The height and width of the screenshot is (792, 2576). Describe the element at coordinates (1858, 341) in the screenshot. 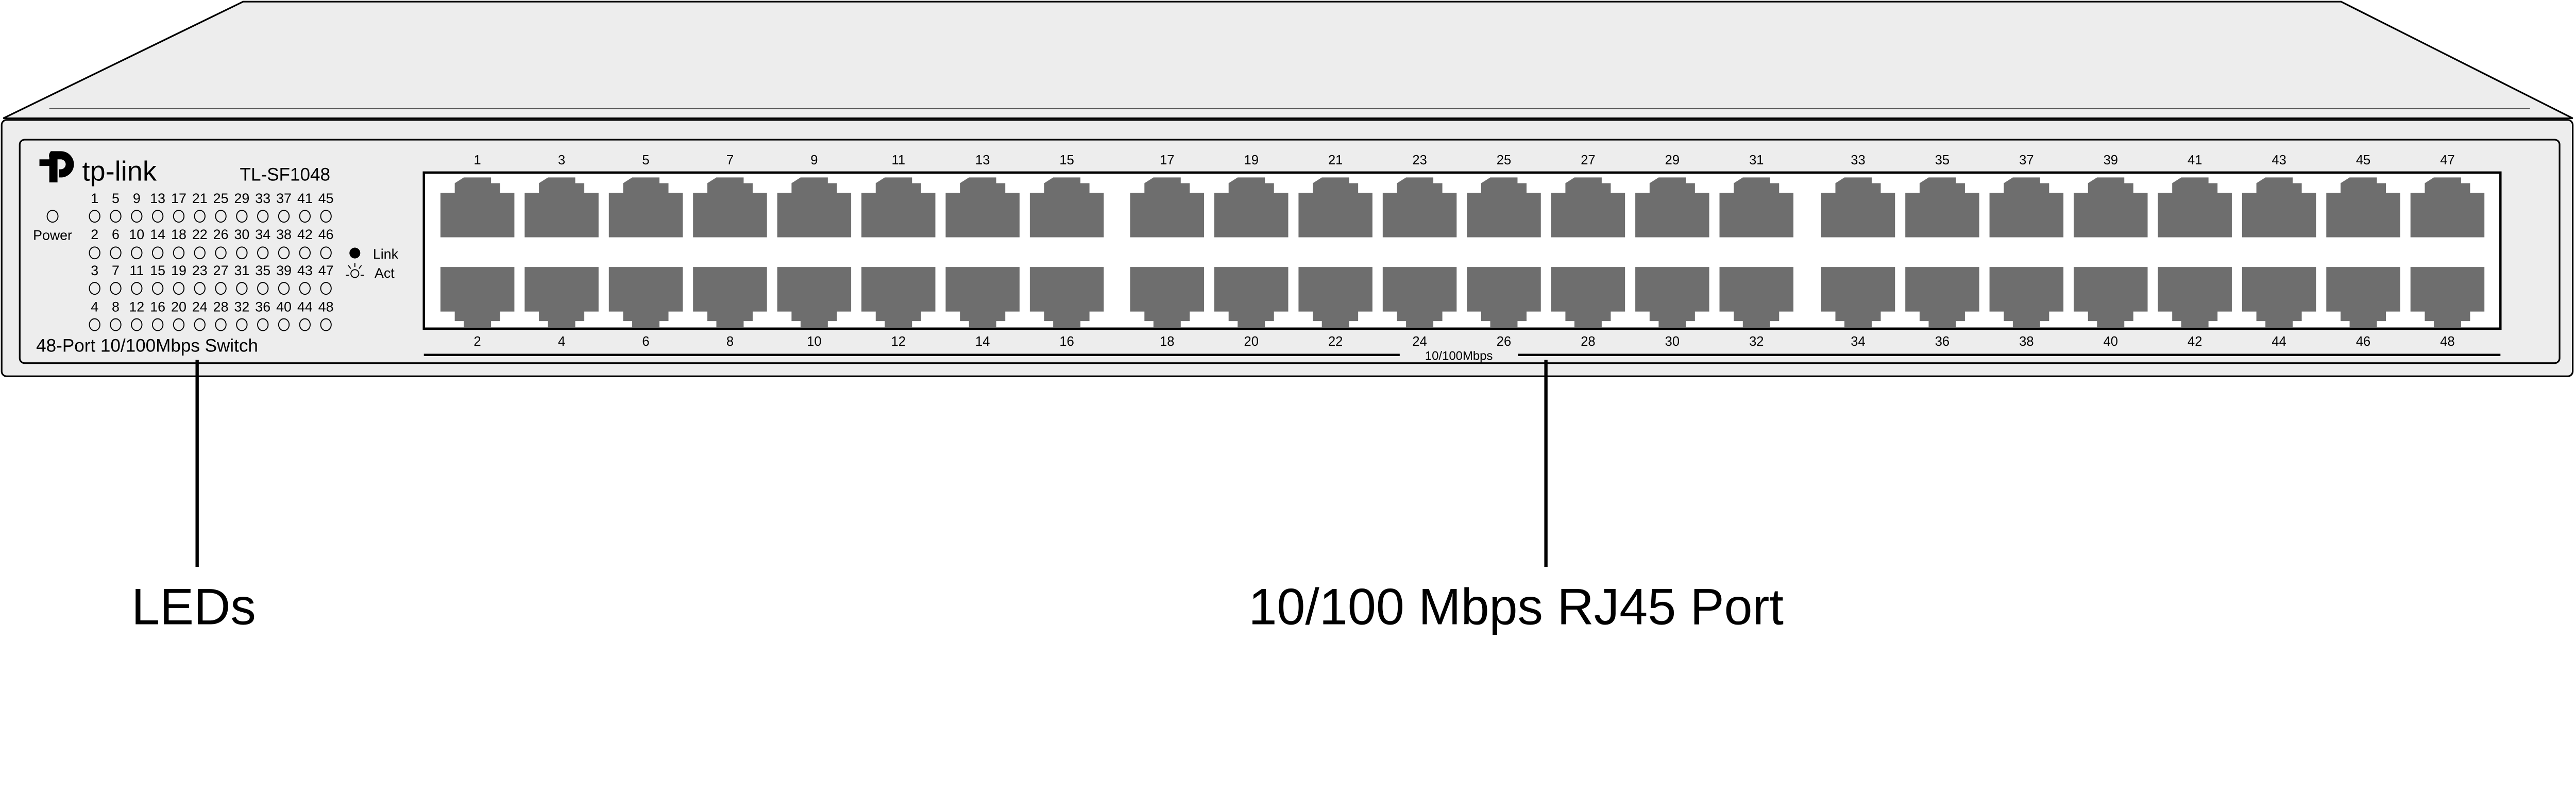

I see `port-number-label: 34` at that location.